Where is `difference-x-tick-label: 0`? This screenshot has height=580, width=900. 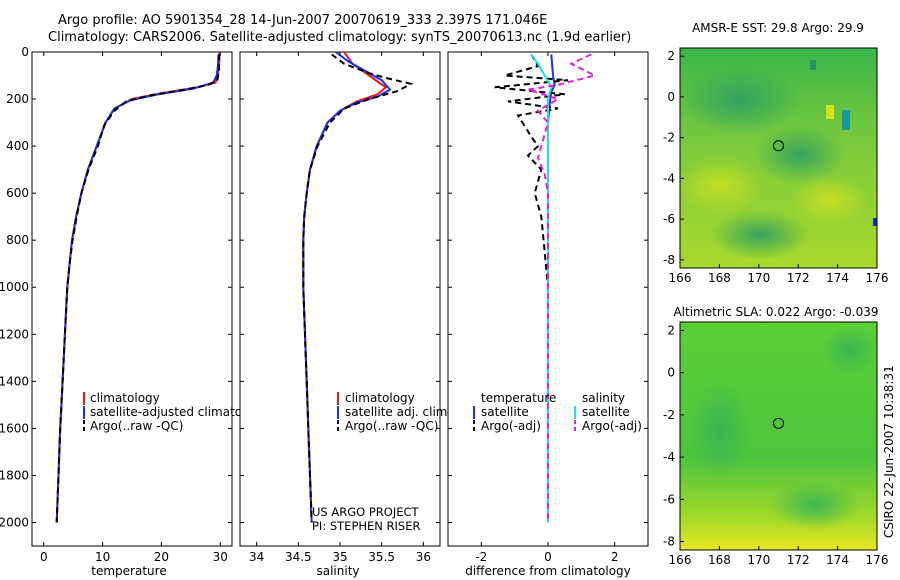 difference-x-tick-label: 0 is located at coordinates (548, 557).